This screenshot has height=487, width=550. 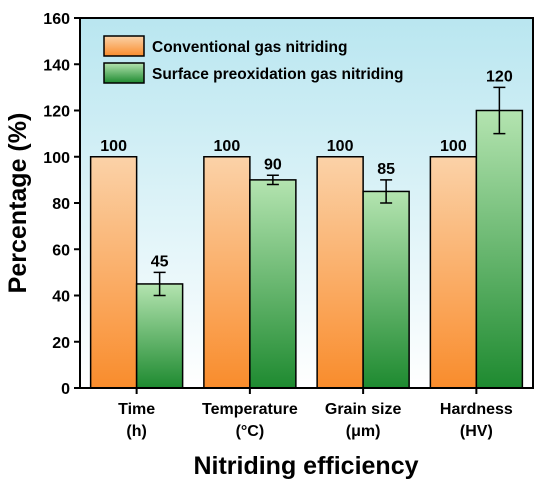 I want to click on x-tick-label: Hardness, so click(x=476, y=409).